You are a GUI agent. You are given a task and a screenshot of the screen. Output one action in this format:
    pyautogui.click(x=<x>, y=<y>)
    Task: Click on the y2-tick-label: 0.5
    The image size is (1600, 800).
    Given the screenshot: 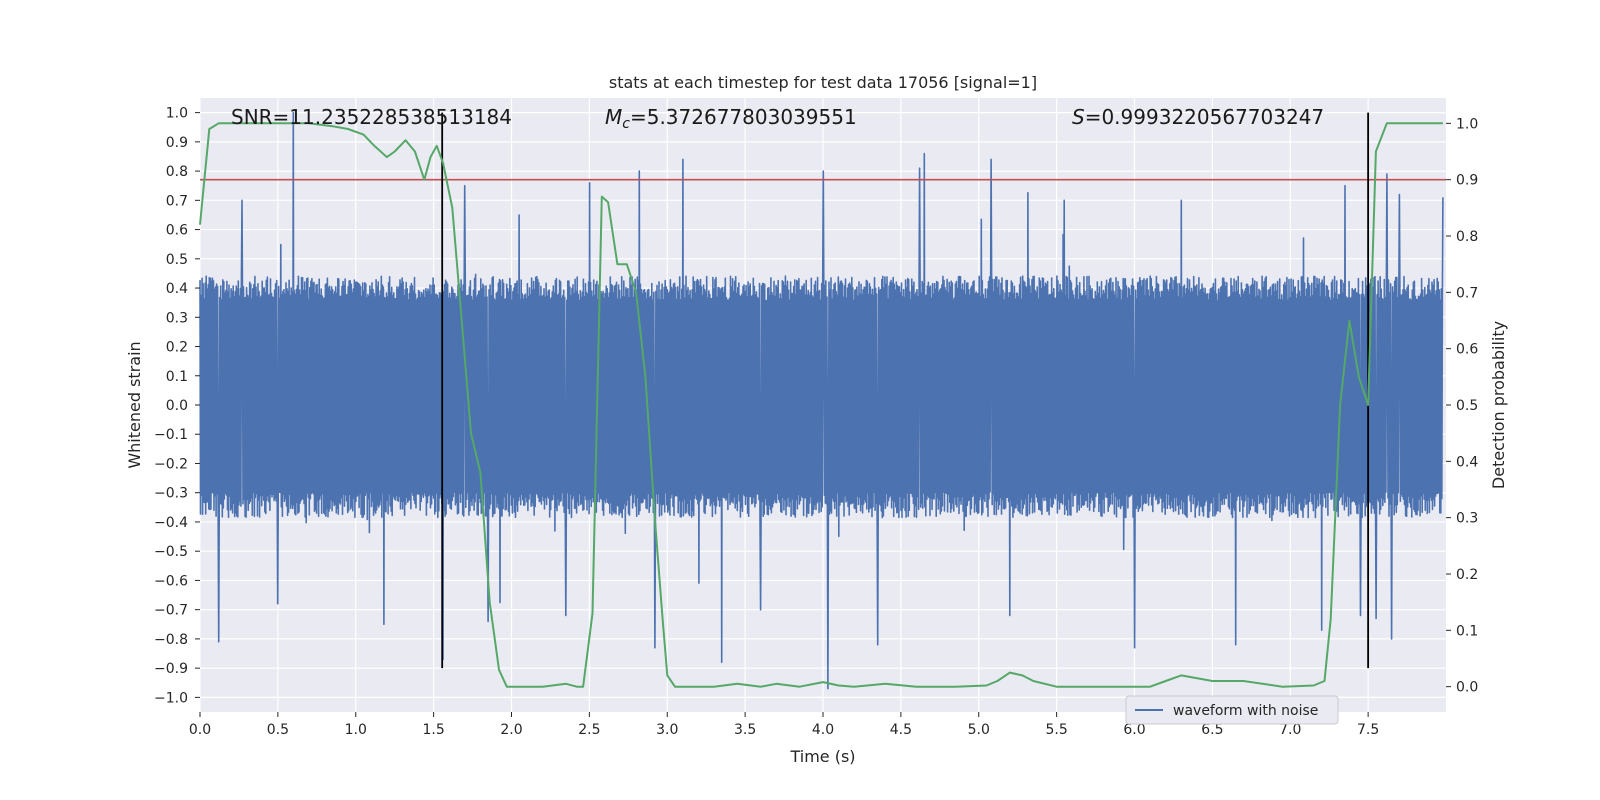 What is the action you would take?
    pyautogui.click(x=1467, y=406)
    